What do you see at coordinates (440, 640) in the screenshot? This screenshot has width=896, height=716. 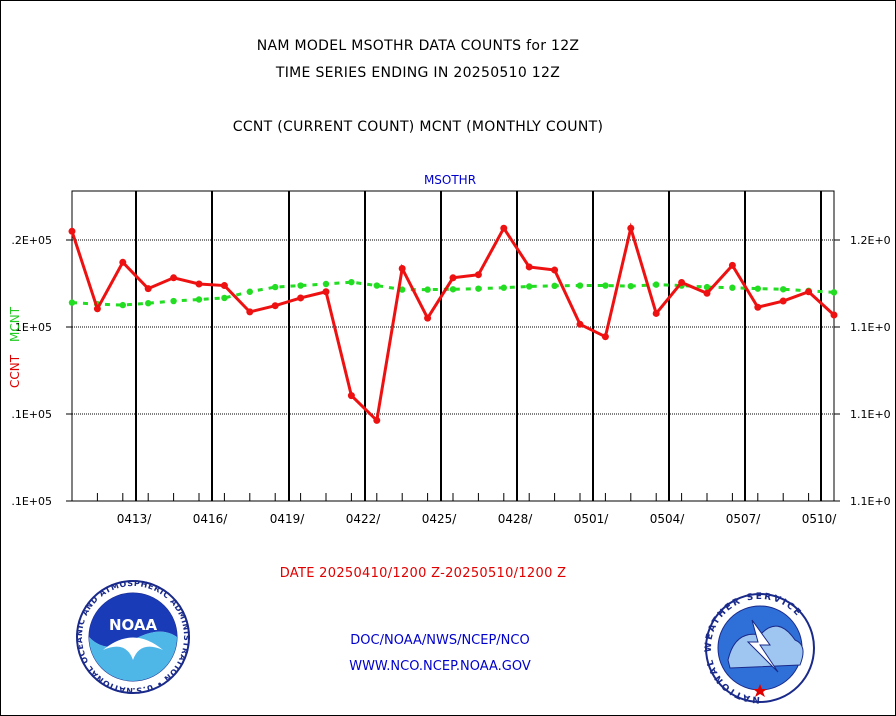 I see `org-path-link: DOC/NOAA/NWS/NCEP/NCO` at bounding box center [440, 640].